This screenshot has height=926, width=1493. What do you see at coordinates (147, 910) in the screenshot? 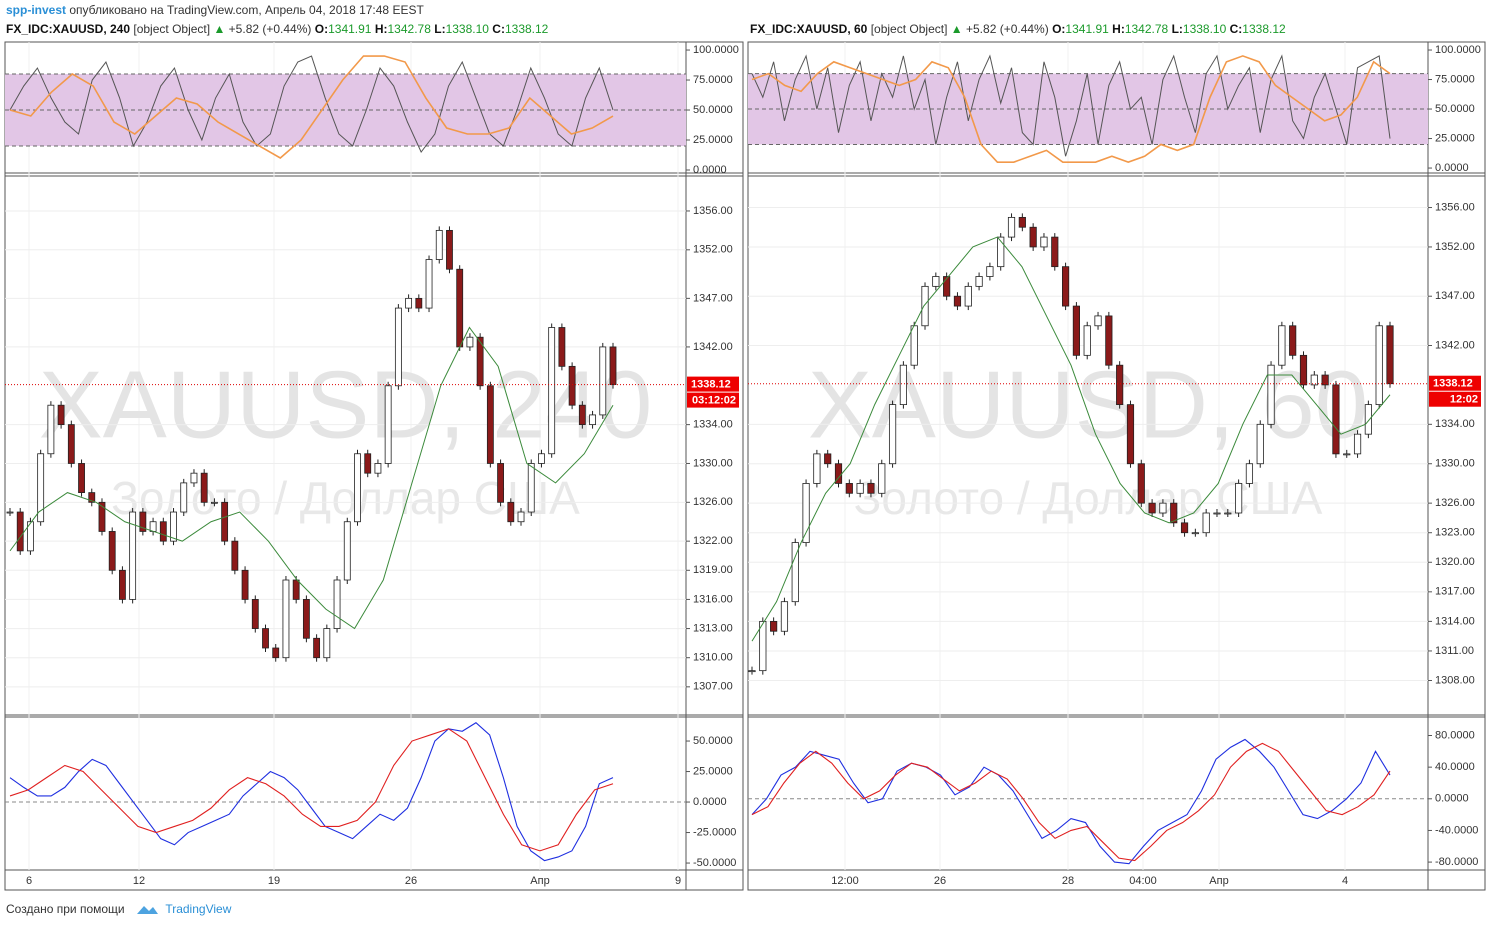
I see `logo` at bounding box center [147, 910].